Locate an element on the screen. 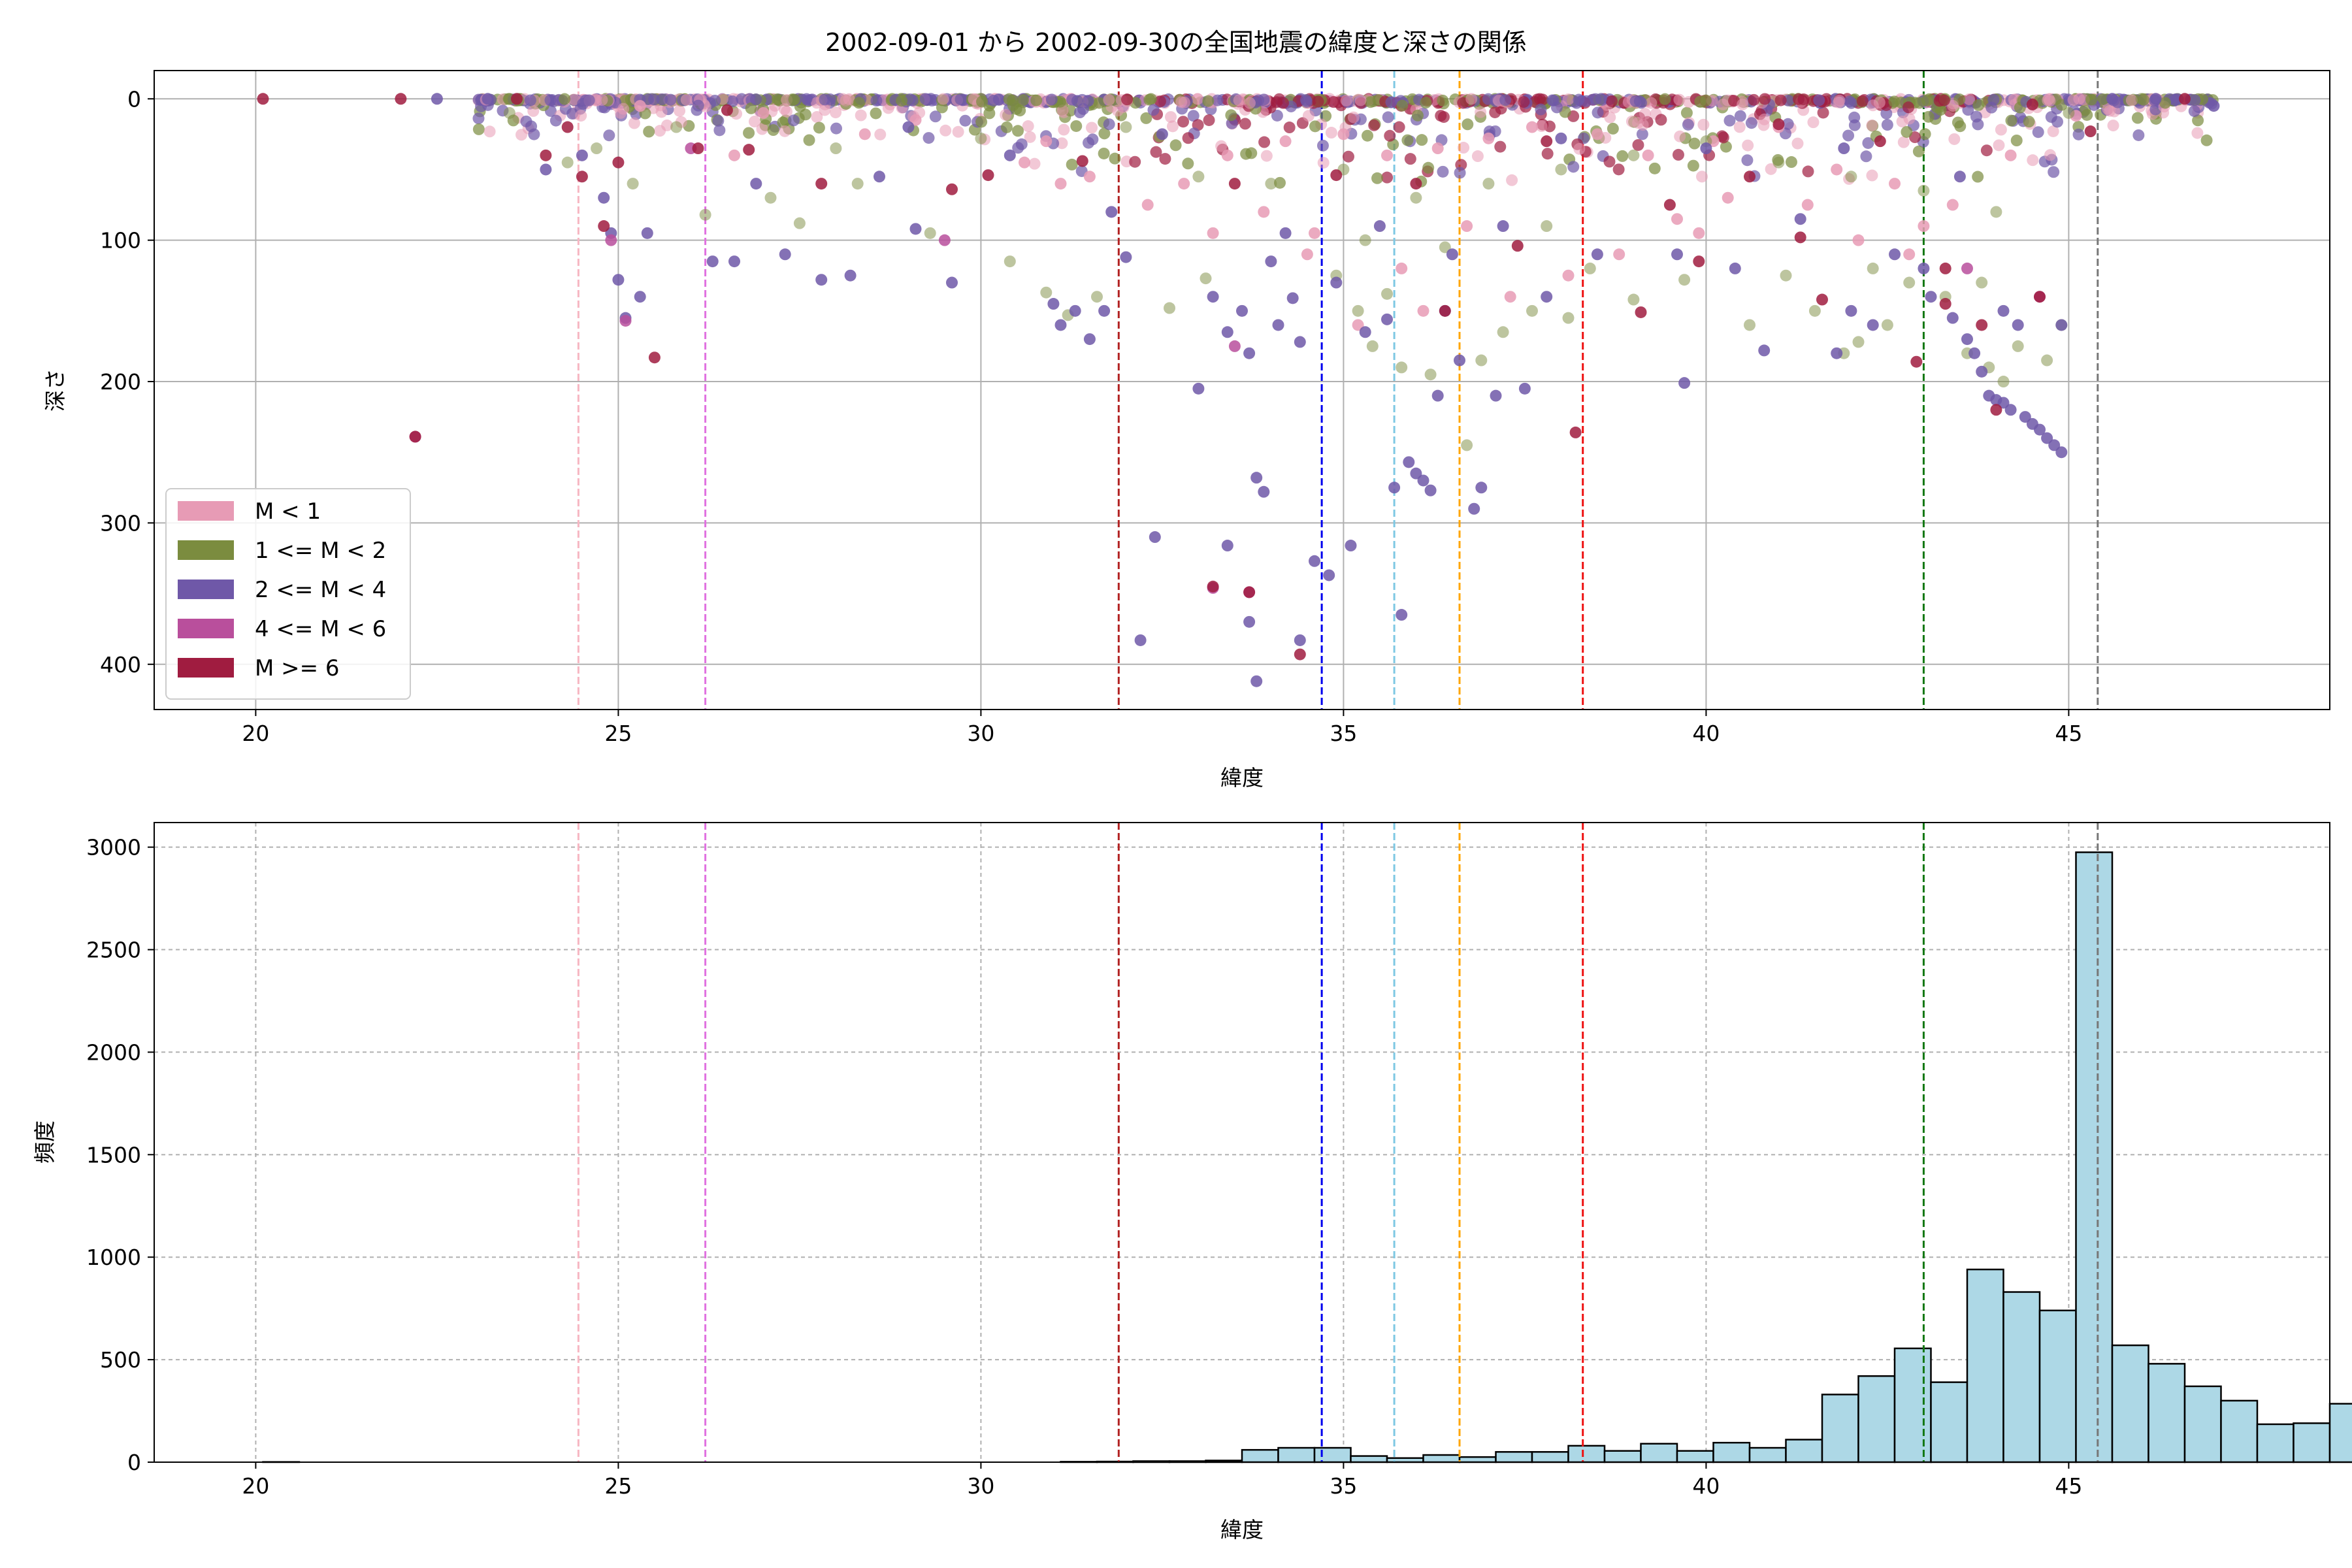  legend-label: 2 <= M < 4 is located at coordinates (320, 590).